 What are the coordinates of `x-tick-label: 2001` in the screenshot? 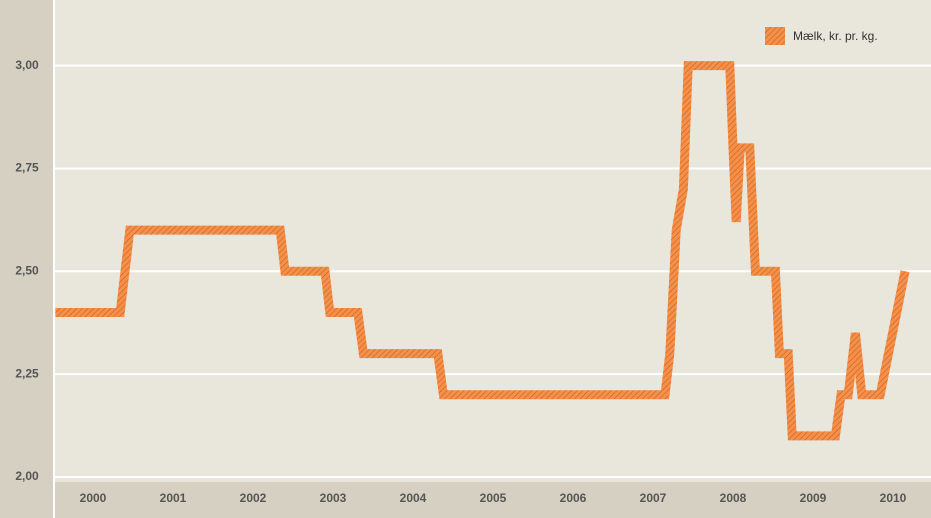 It's located at (173, 498).